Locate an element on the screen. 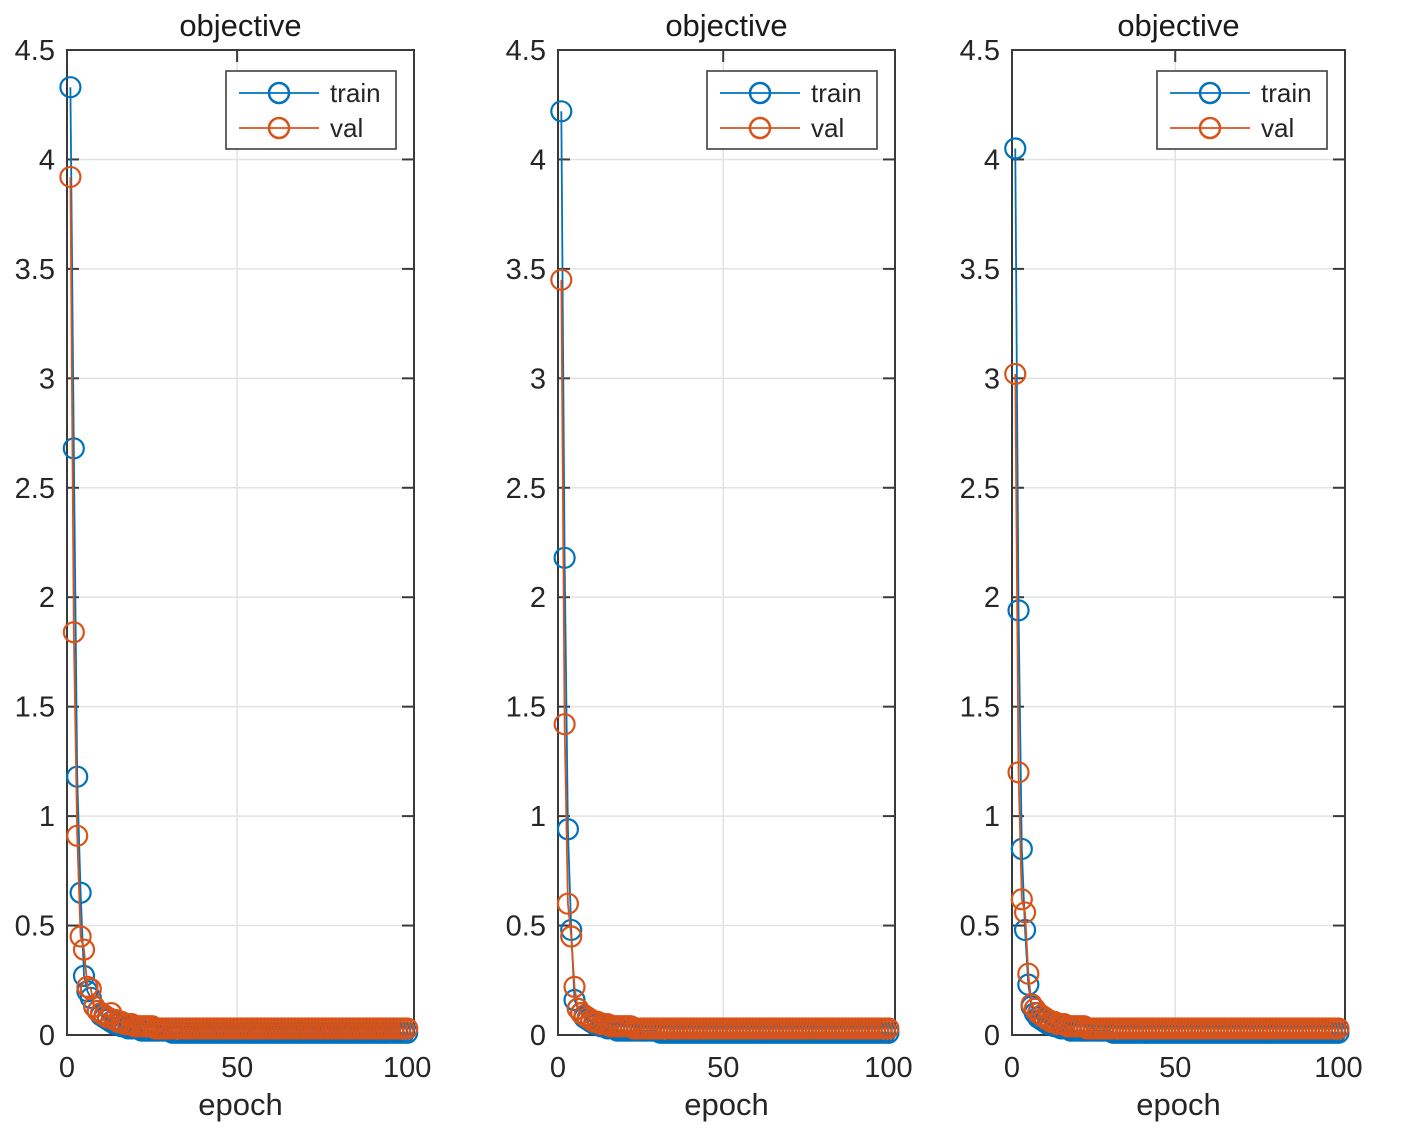 This screenshot has width=1416, height=1138. series-val-markers is located at coordinates (1177, 701).